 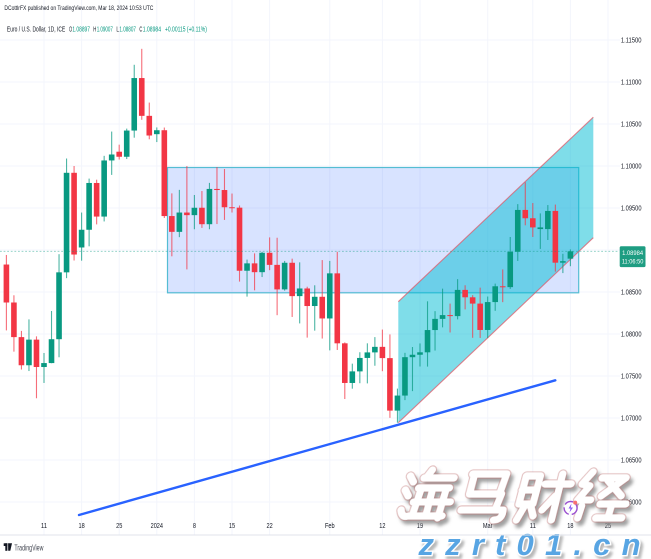 I want to click on svg-text: 1.10500, so click(x=631, y=124).